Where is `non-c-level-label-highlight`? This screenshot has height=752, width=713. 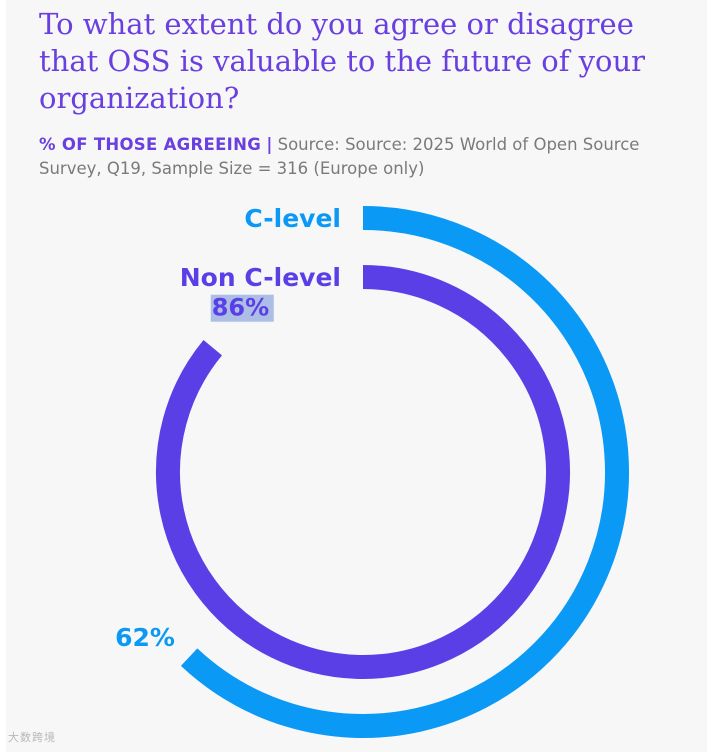 non-c-level-label-highlight is located at coordinates (242, 308).